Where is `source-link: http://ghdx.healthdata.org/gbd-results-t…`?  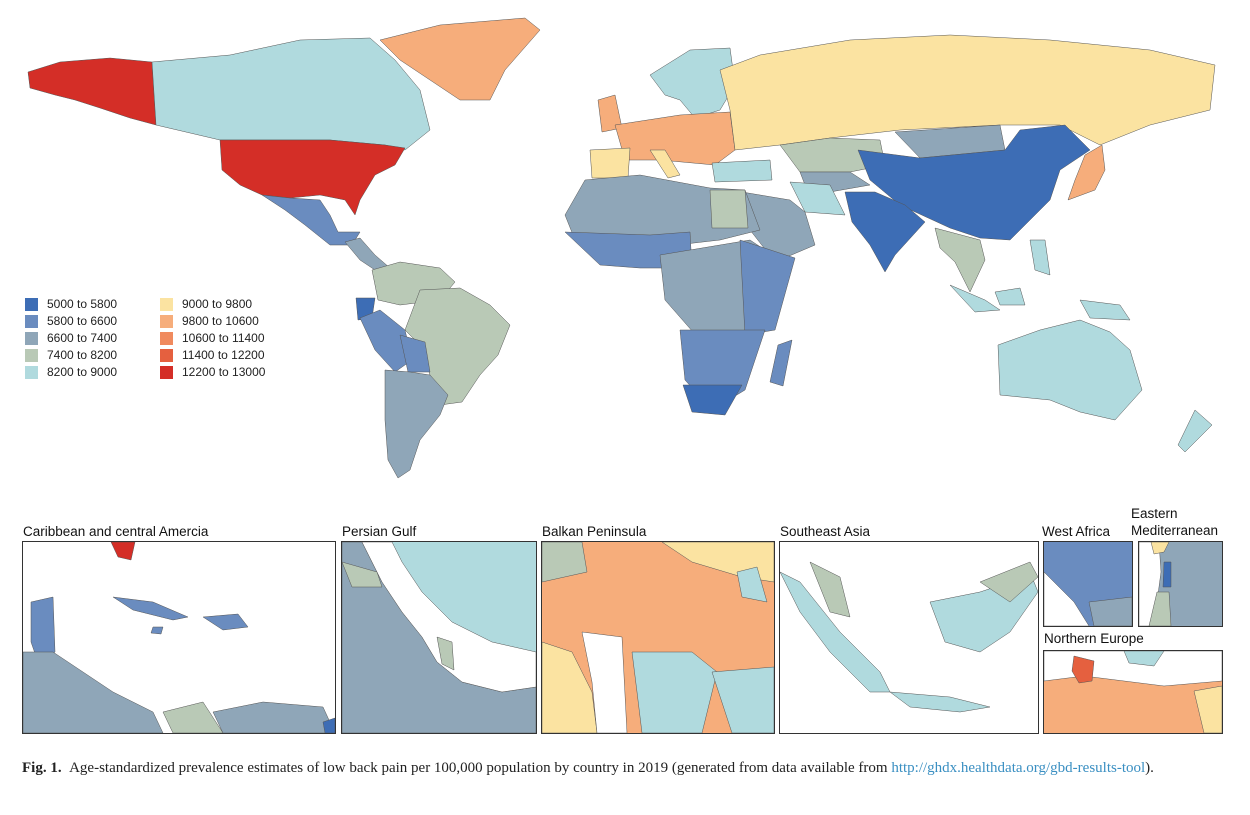 source-link: http://ghdx.healthdata.org/gbd-results-t… is located at coordinates (1018, 768).